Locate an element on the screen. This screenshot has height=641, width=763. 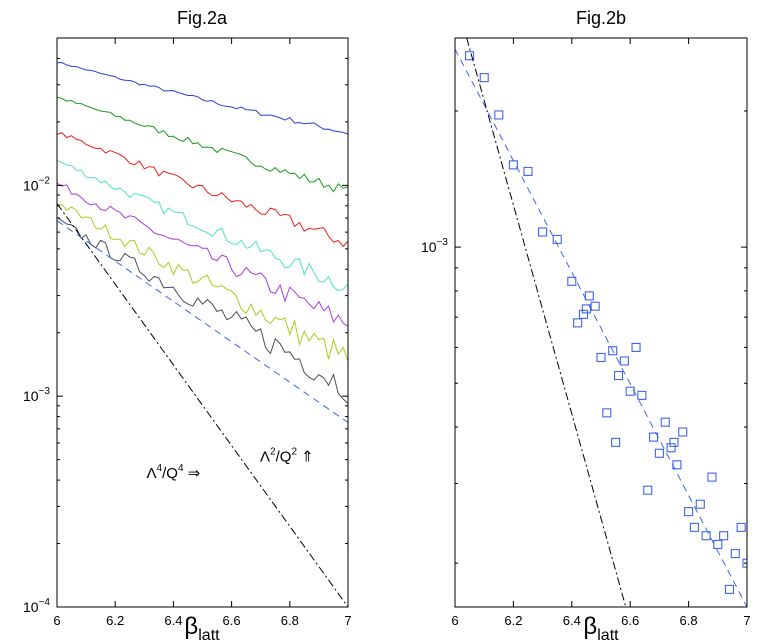
annotation: Λ4/Q4 ⇒ is located at coordinates (174, 472).